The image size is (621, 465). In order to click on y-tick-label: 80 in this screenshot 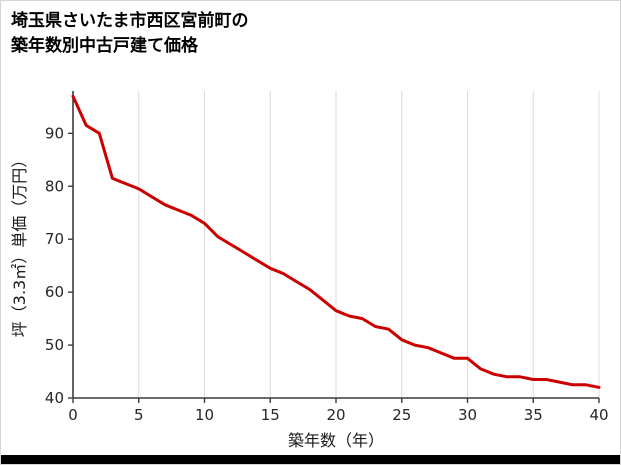, I will do `click(54, 186)`.